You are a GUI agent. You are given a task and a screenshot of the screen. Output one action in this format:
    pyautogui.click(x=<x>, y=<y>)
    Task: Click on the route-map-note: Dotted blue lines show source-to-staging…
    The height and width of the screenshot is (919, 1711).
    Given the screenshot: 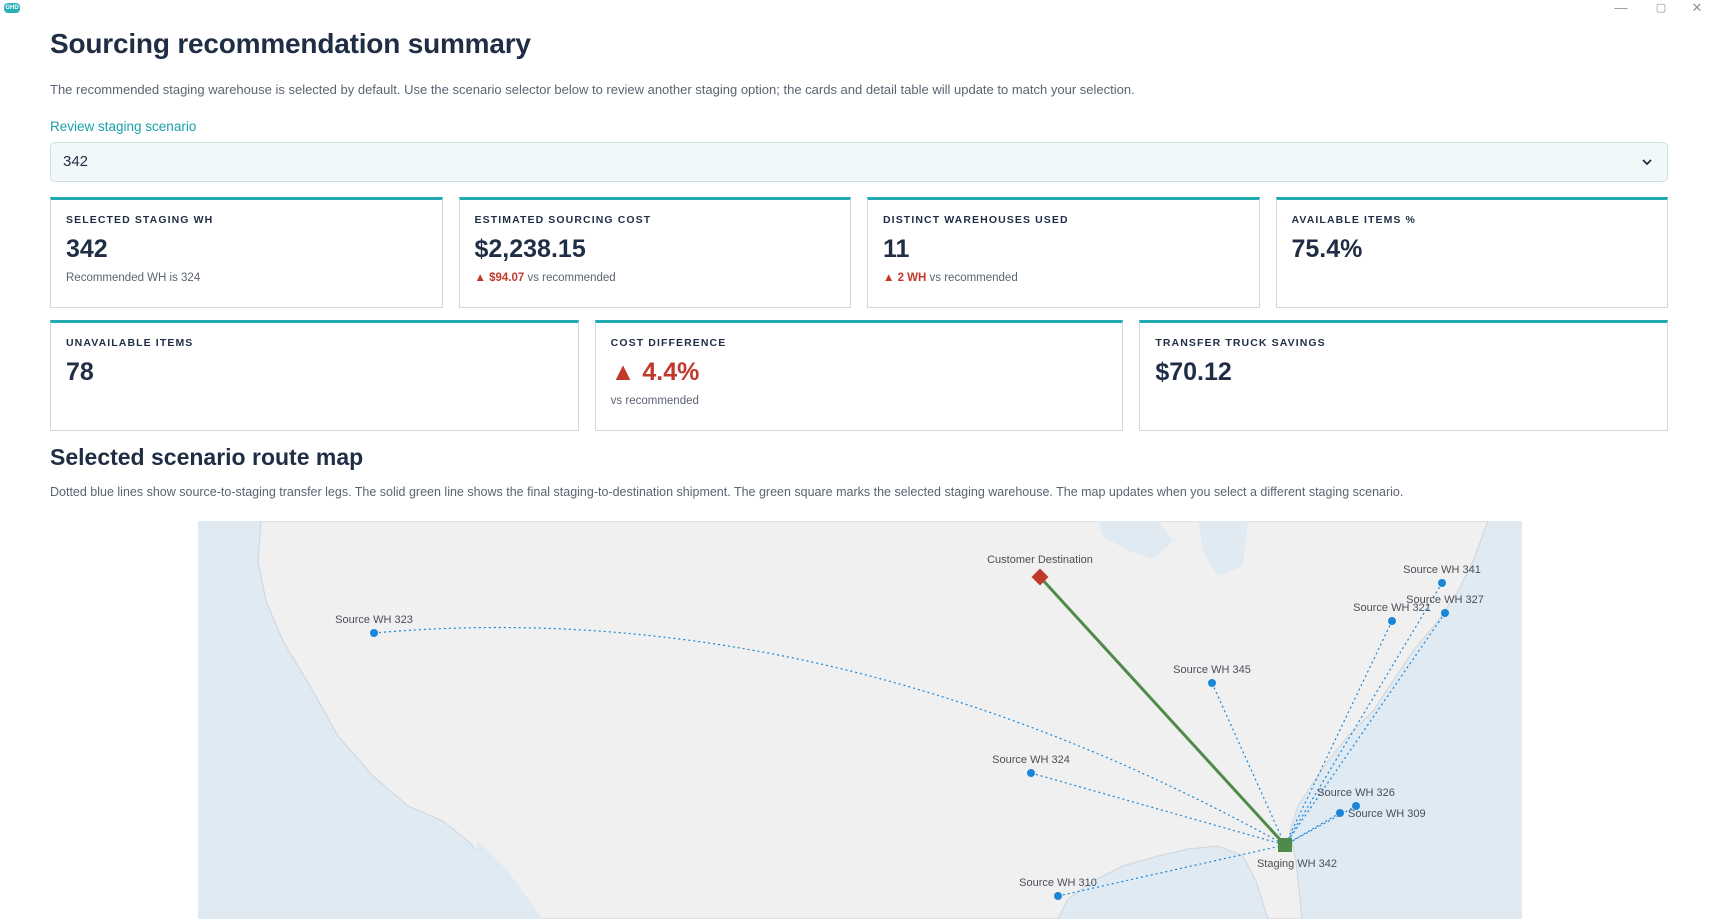 What is the action you would take?
    pyautogui.click(x=727, y=492)
    